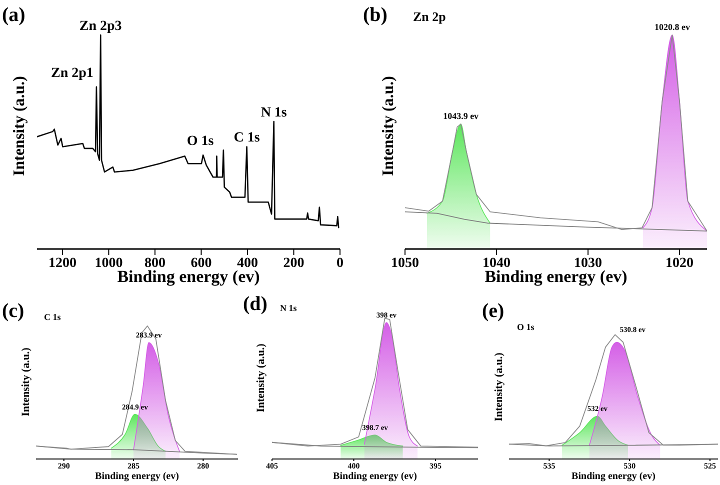 Image resolution: width=720 pixels, height=485 pixels. I want to click on x-tick-label: 400, so click(354, 466).